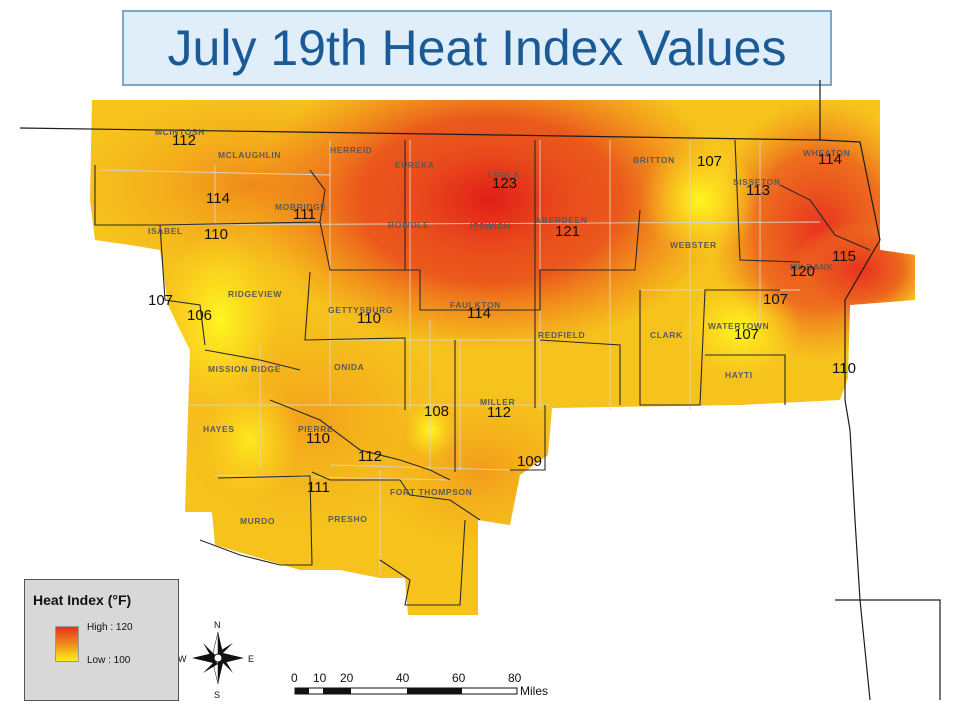 The height and width of the screenshot is (720, 960). What do you see at coordinates (775, 299) in the screenshot?
I see `value-watertown-north: 107` at bounding box center [775, 299].